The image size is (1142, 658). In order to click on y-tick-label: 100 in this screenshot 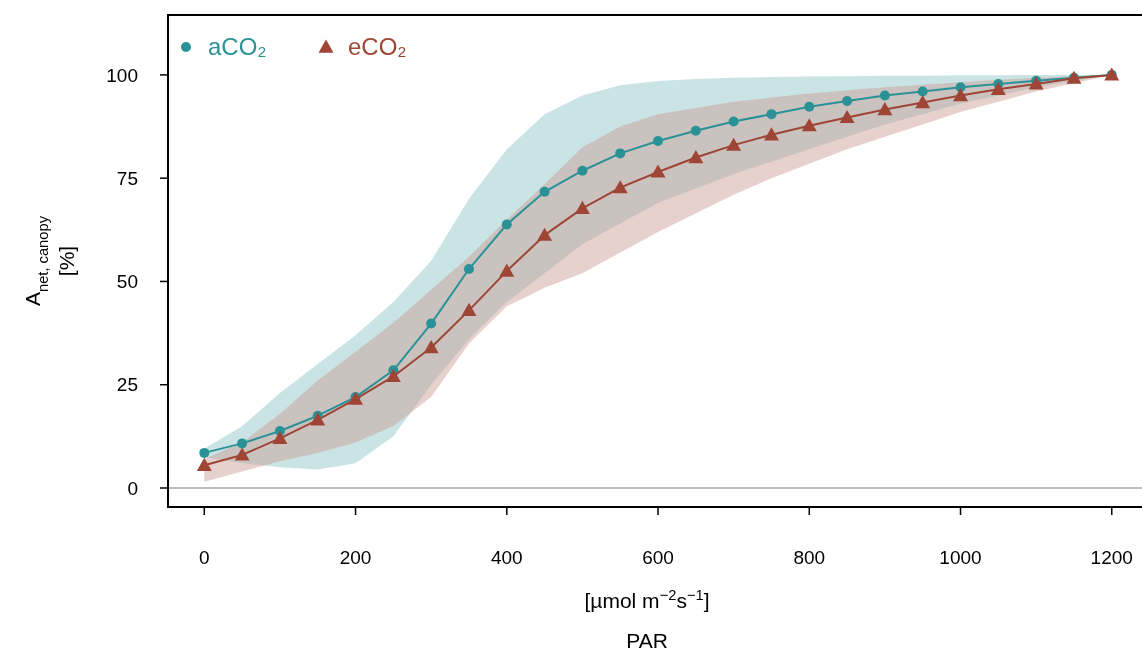, I will do `click(122, 75)`.